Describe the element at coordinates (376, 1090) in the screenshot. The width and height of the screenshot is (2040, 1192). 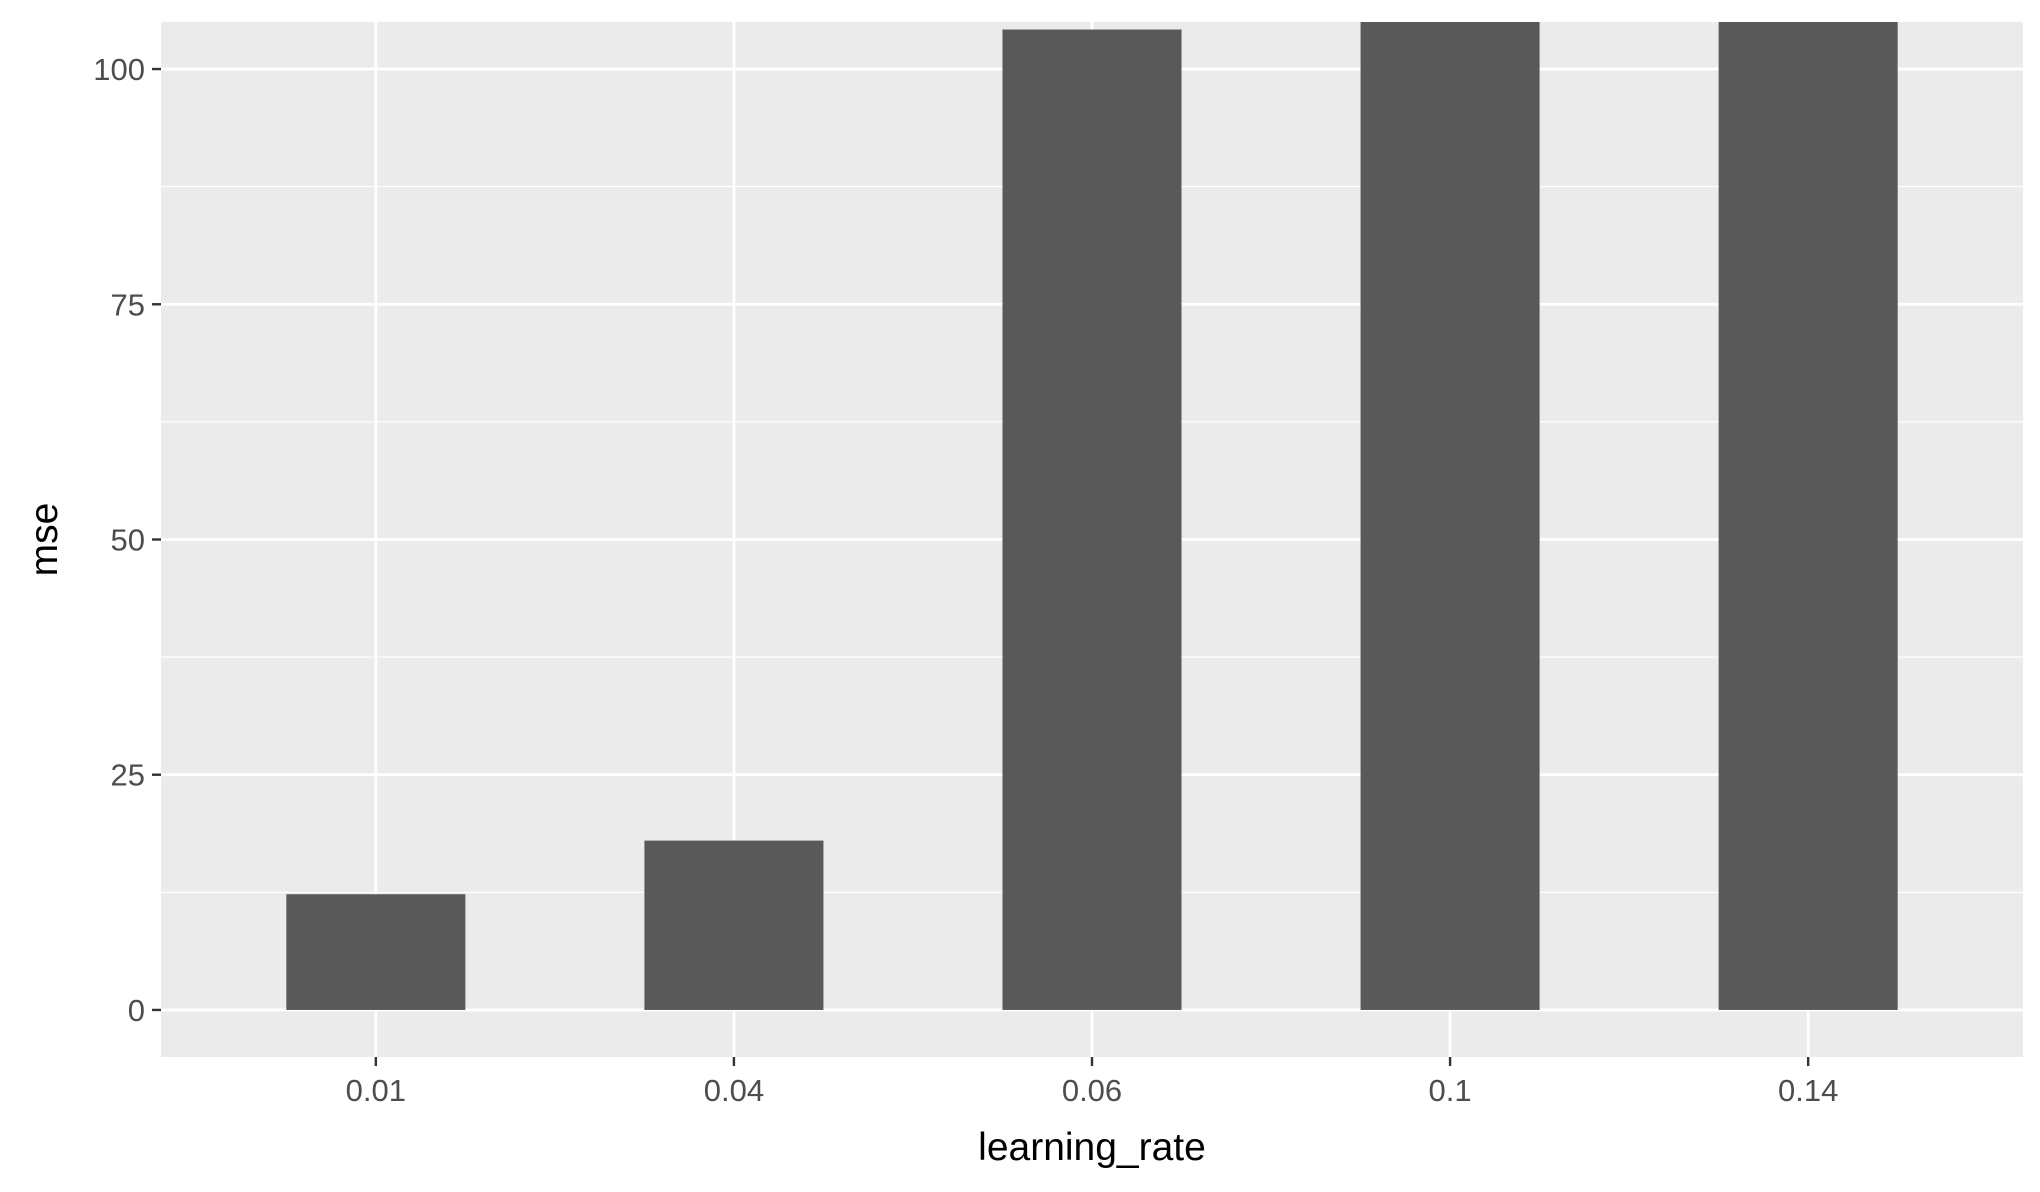
I see `x-tick-label: 0.01` at that location.